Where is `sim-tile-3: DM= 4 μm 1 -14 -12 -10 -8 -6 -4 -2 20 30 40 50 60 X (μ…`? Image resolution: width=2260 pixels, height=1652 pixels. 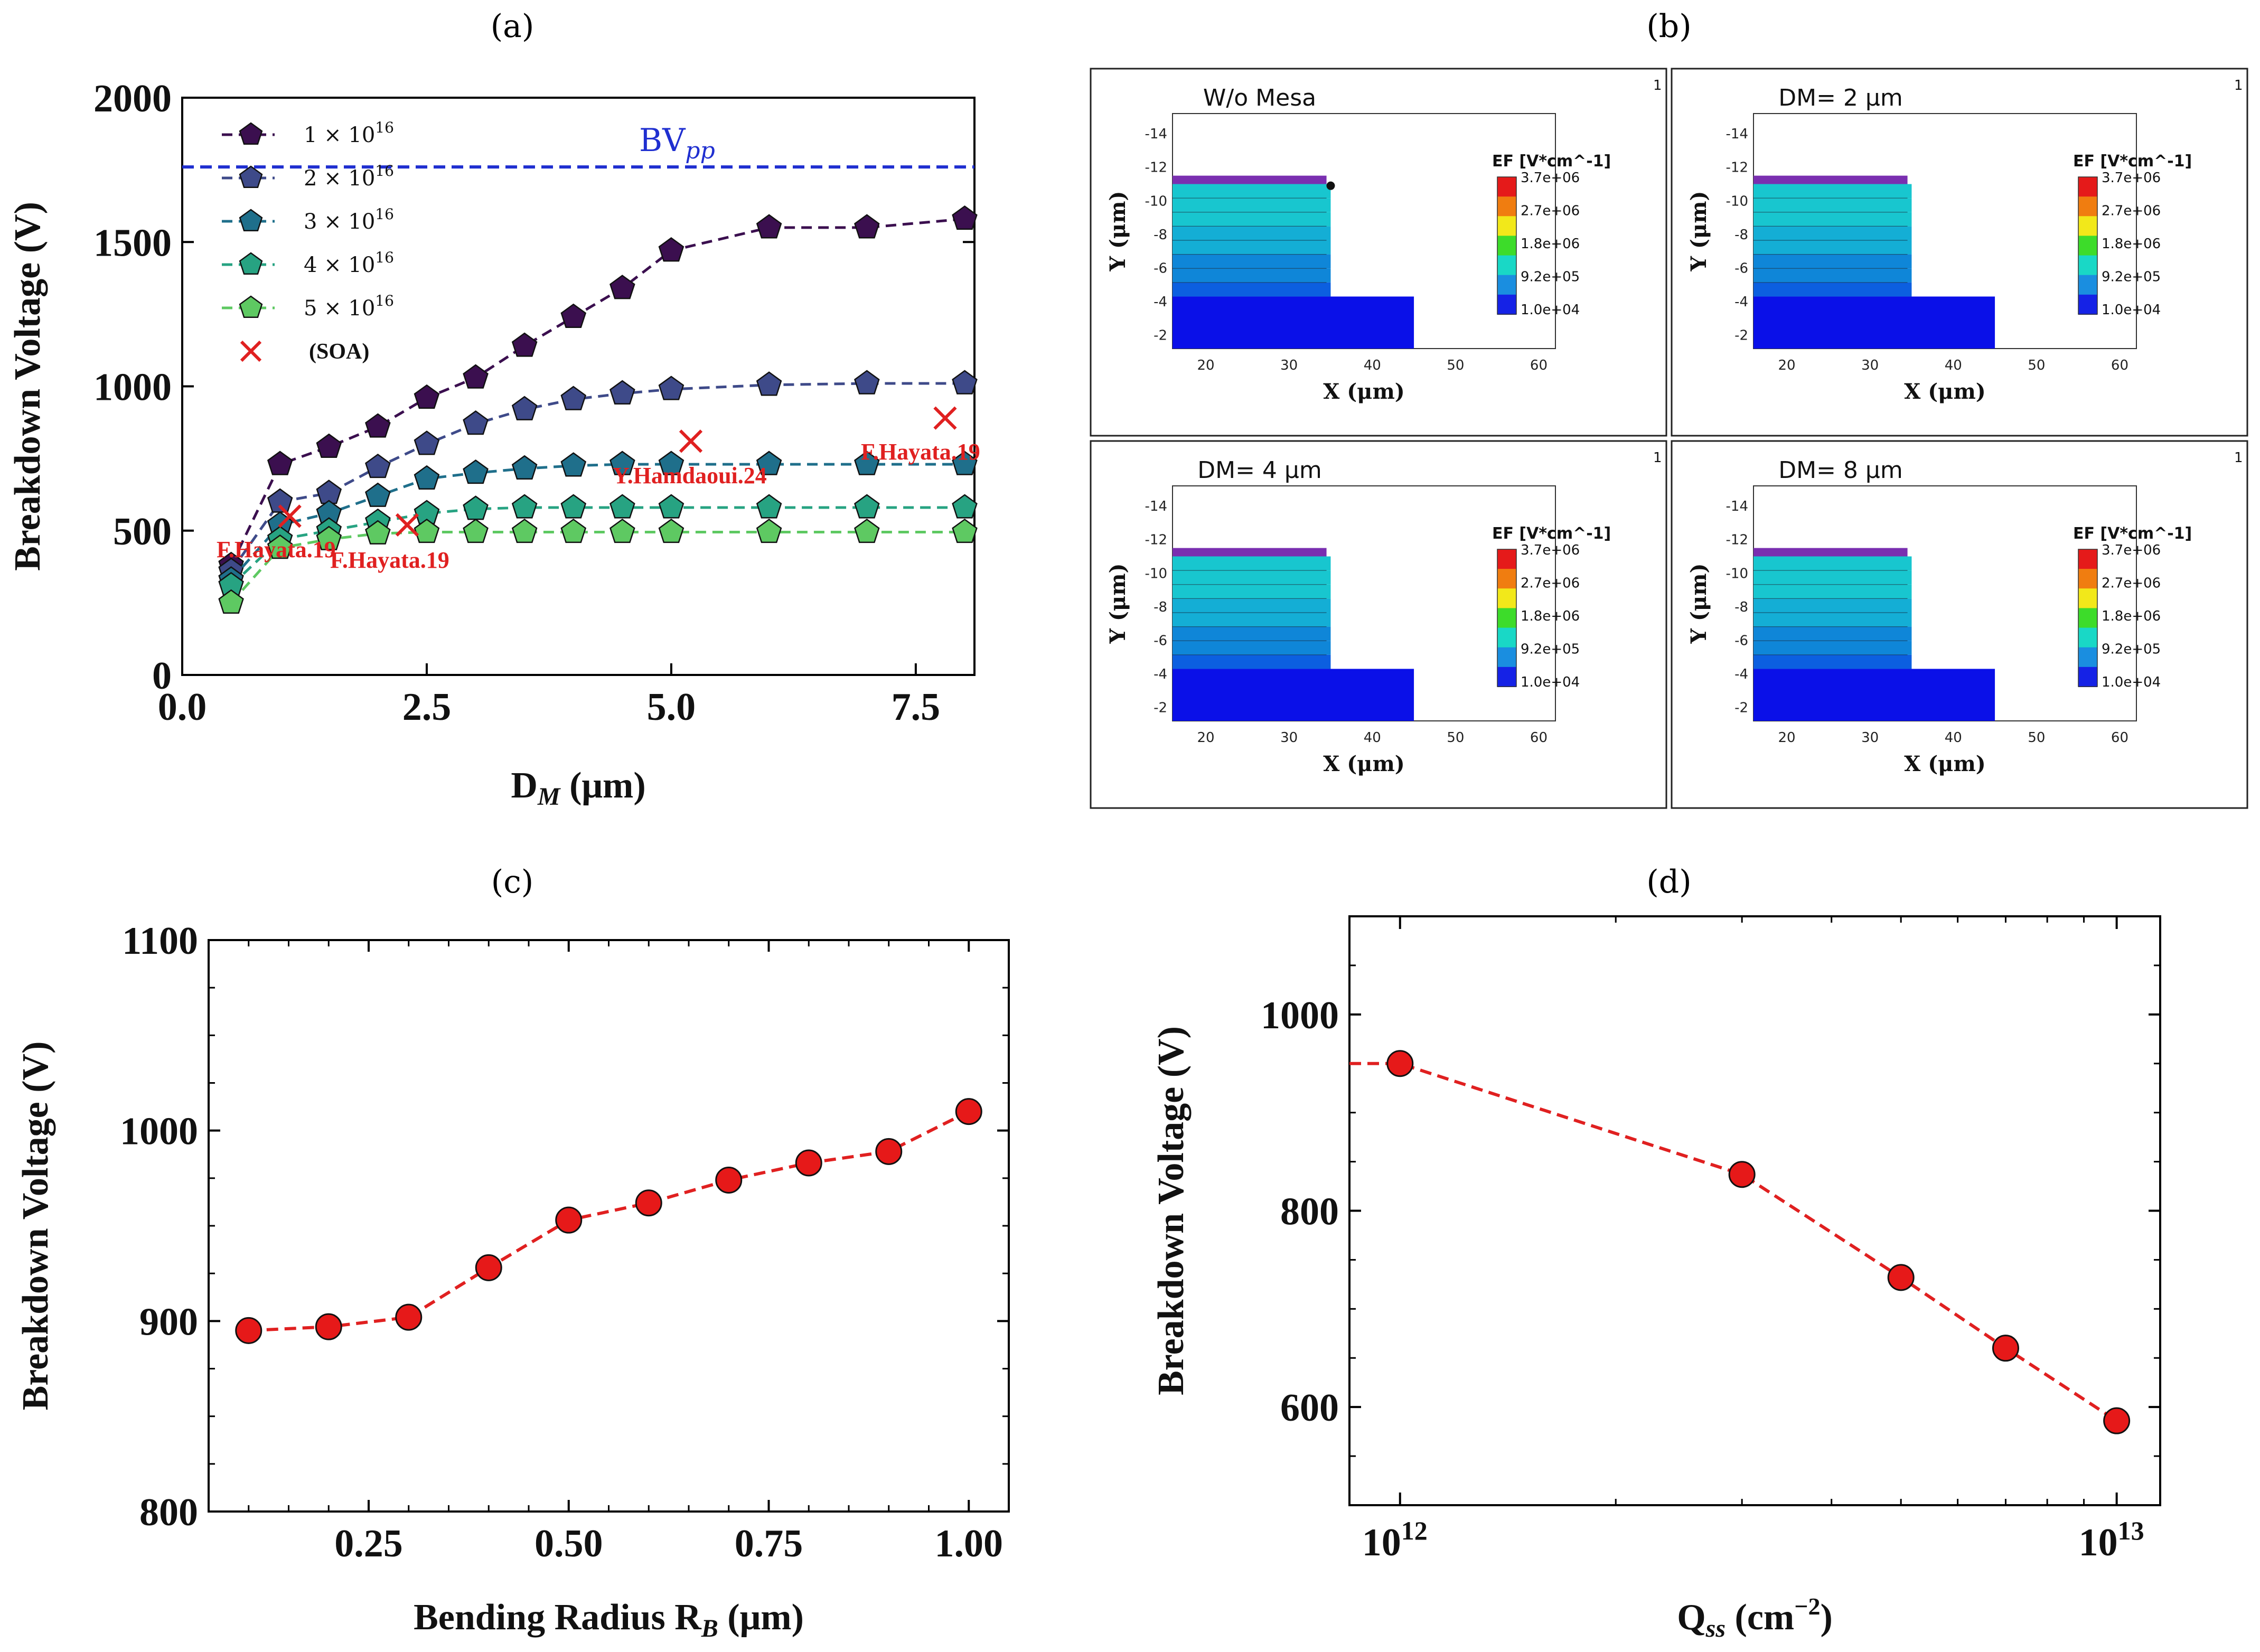
sim-tile-3: DM= 4 μm 1 -14 -12 -10 -8 -6 -4 -2 20 30 40 50 60 X (μ… is located at coordinates (1378, 624).